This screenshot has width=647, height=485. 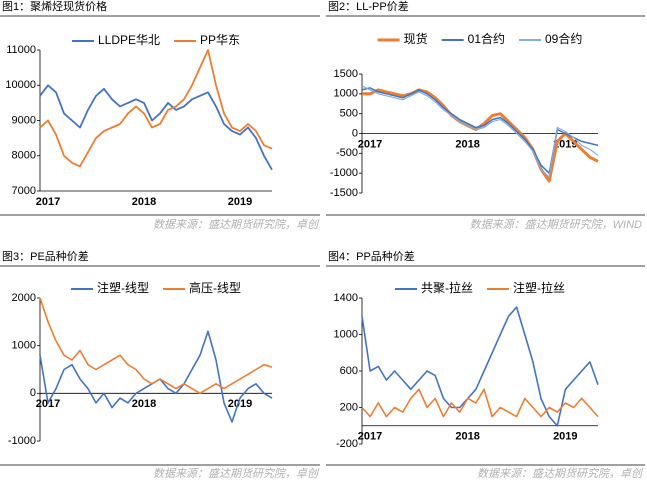 What do you see at coordinates (344, 193) in the screenshot?
I see `y-tick-label: -1500` at bounding box center [344, 193].